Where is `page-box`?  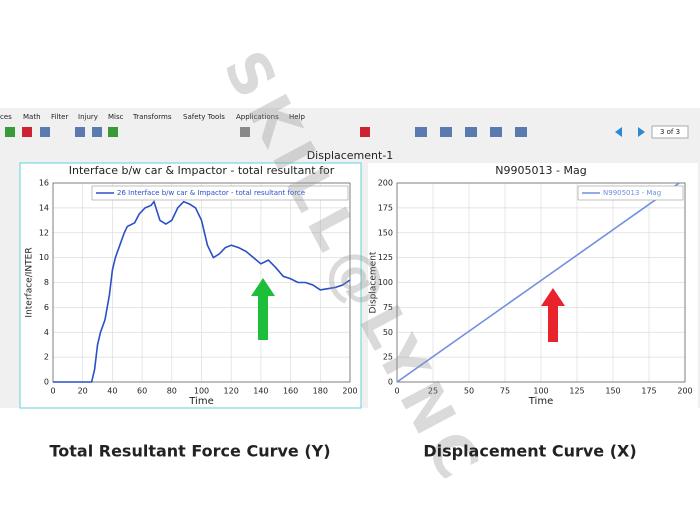
page-box is located at coordinates (670, 132).